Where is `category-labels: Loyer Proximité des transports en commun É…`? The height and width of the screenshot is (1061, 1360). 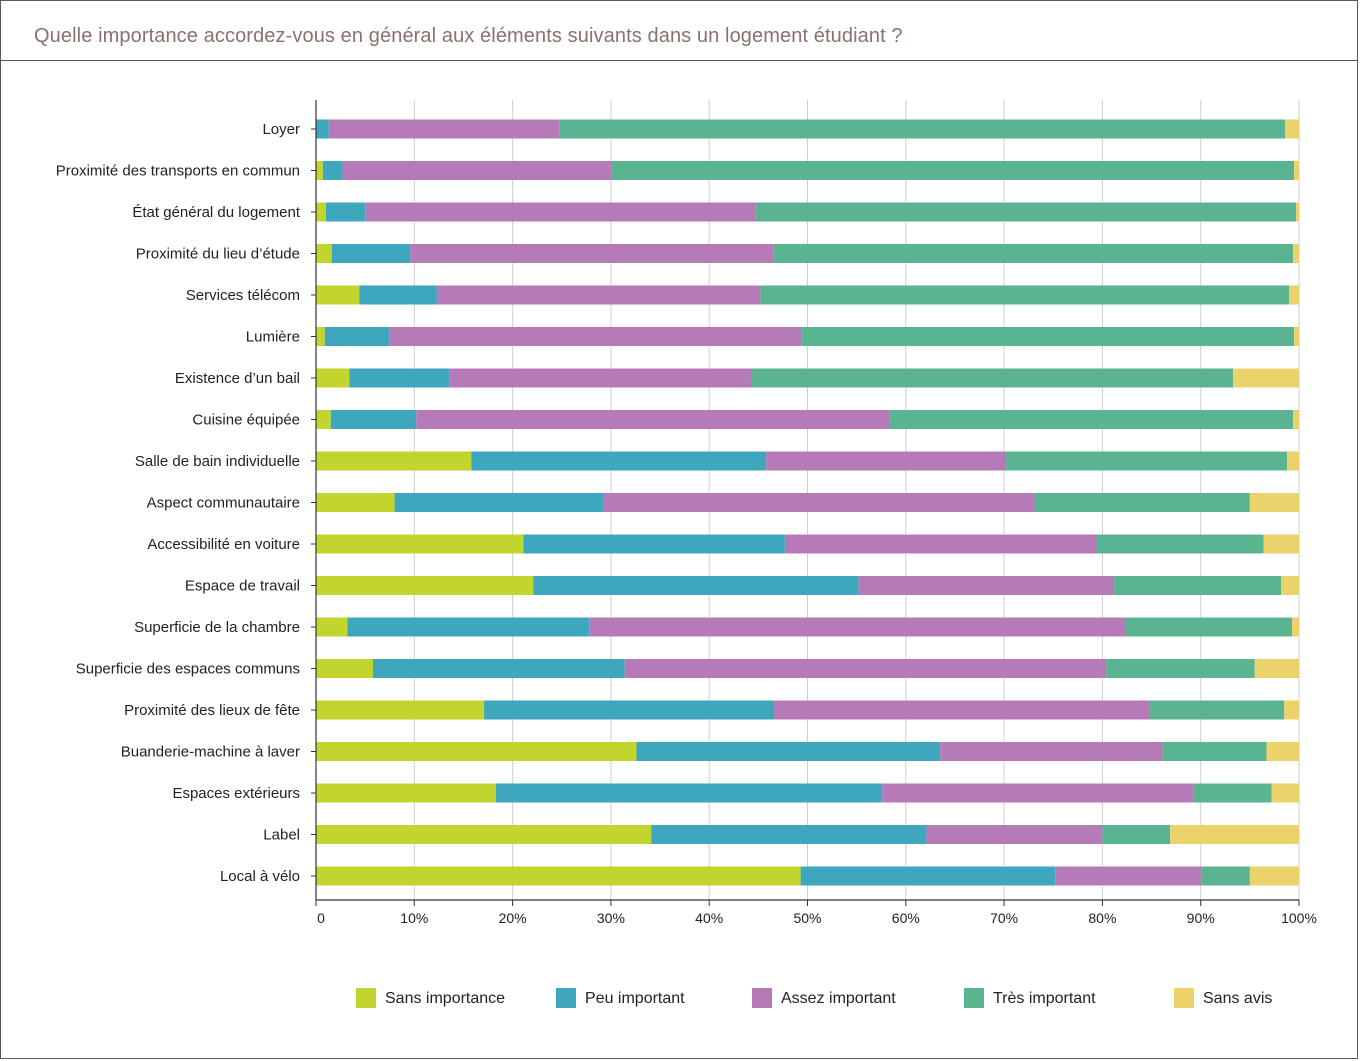
category-labels: Loyer Proximité des transports en commun É… is located at coordinates (178, 503).